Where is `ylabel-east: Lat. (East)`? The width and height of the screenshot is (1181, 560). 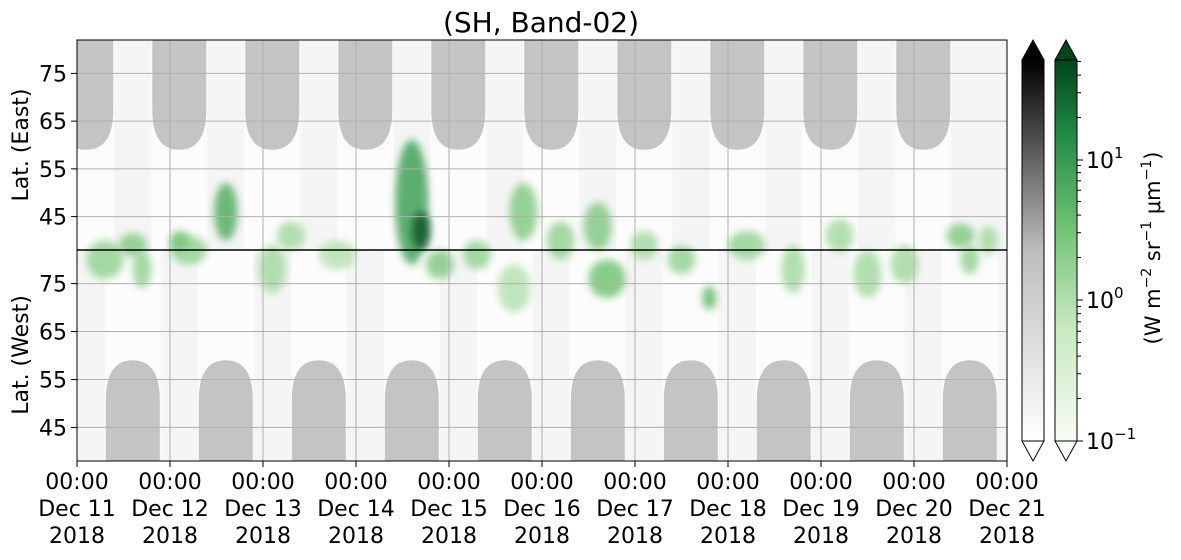 ylabel-east: Lat. (East) is located at coordinates (21, 145).